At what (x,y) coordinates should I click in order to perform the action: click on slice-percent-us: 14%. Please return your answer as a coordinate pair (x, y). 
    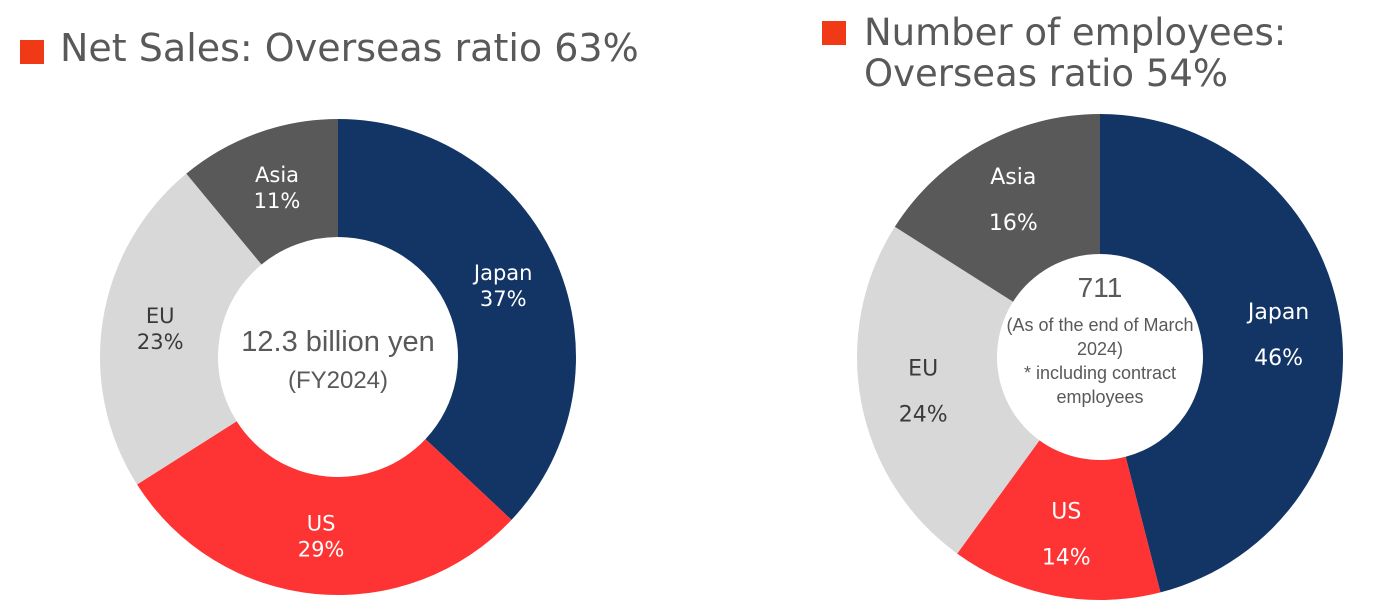
    Looking at the image, I should click on (1066, 558).